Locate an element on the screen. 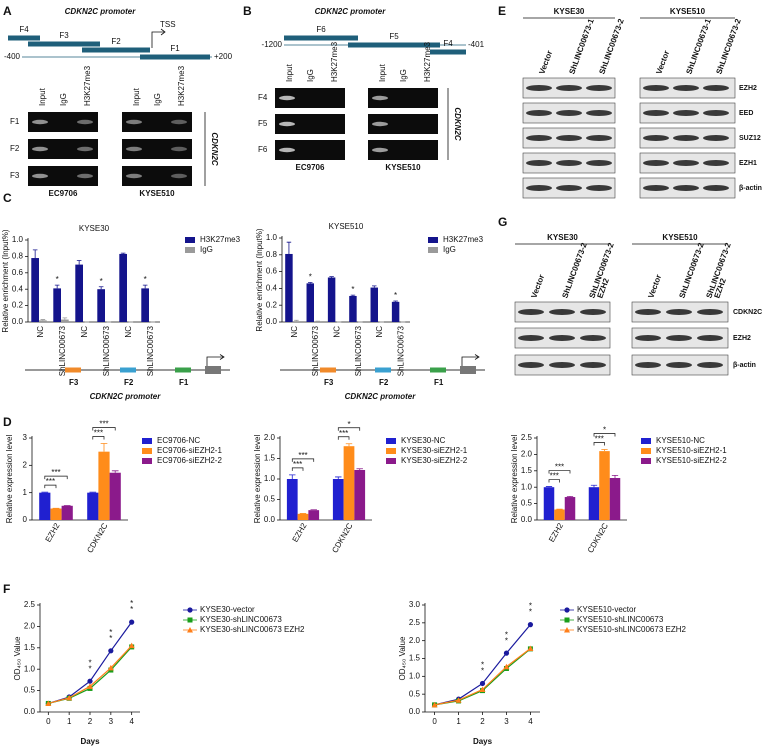  row-label: EZH2 is located at coordinates (742, 338).